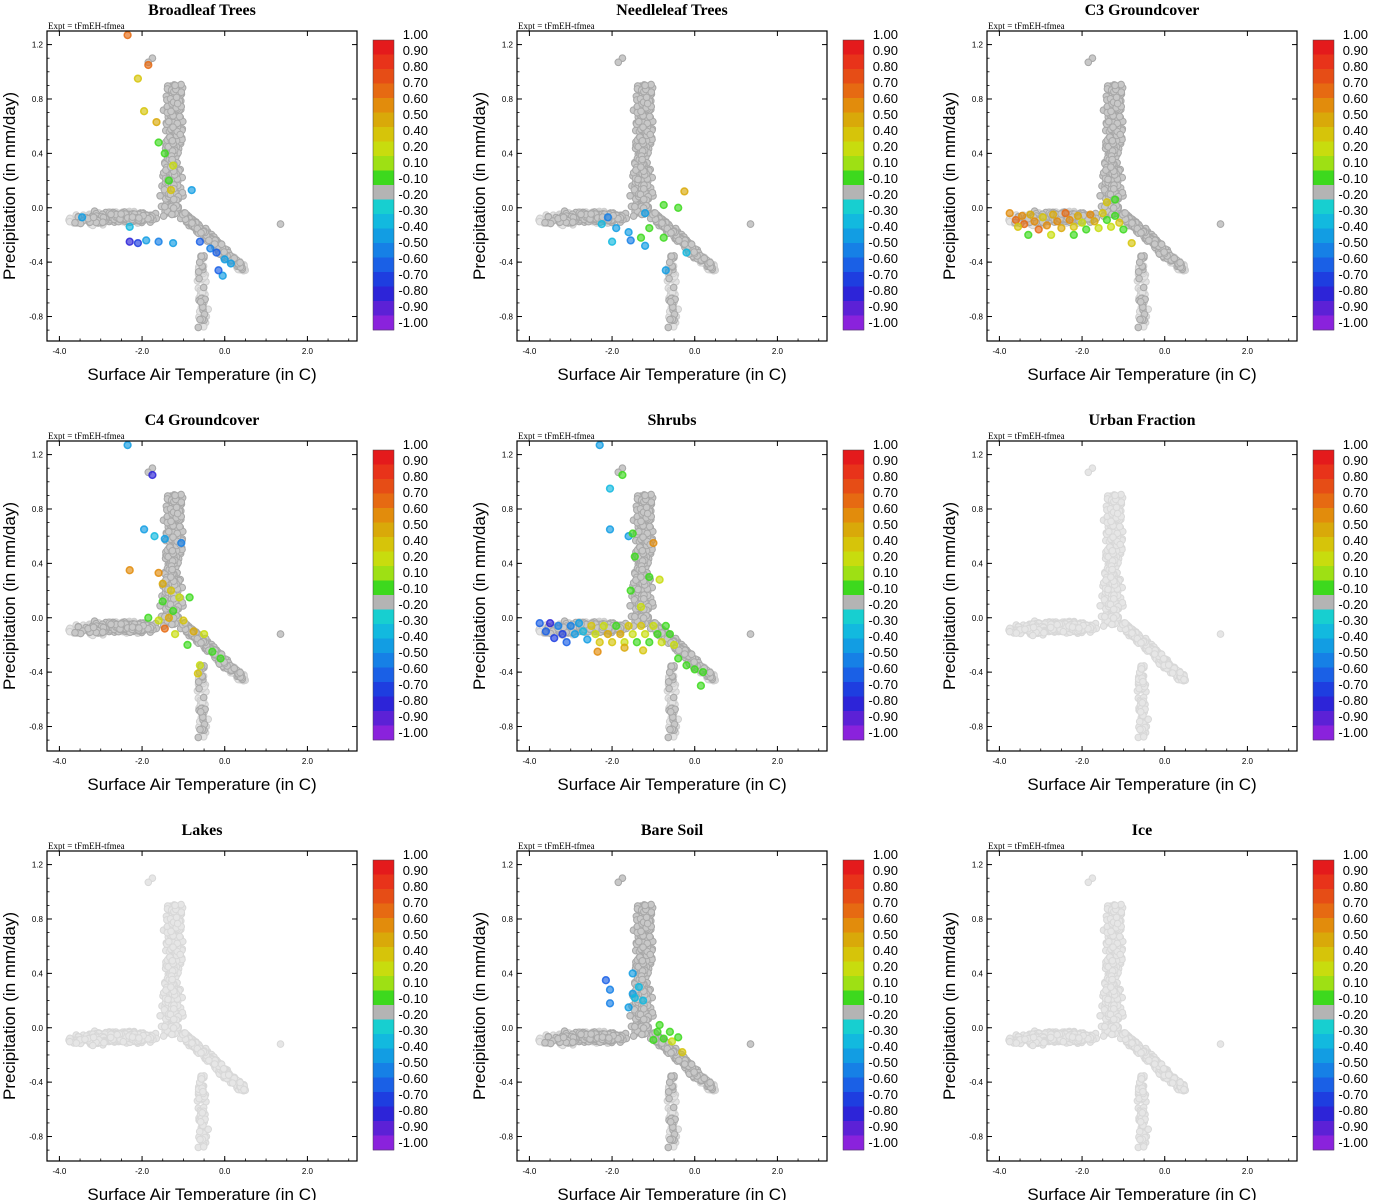  Describe the element at coordinates (1142, 10) in the screenshot. I see `panel-title: C3 Groundcover` at that location.